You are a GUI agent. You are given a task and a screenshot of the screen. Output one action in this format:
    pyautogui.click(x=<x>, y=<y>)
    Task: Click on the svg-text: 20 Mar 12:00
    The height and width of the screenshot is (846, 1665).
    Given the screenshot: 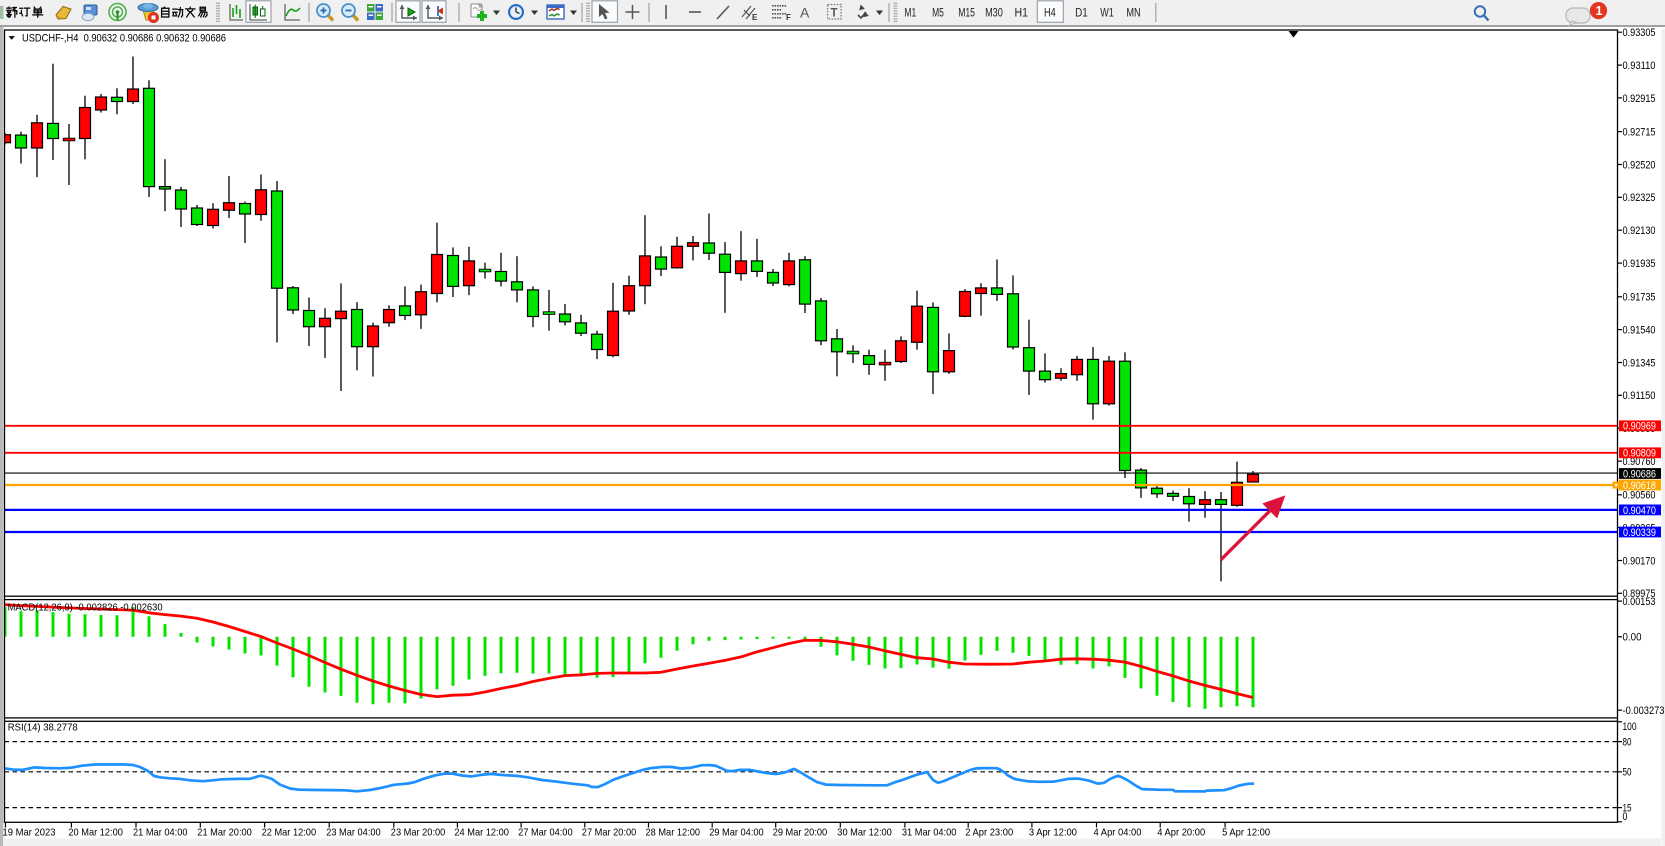 What is the action you would take?
    pyautogui.click(x=95, y=833)
    